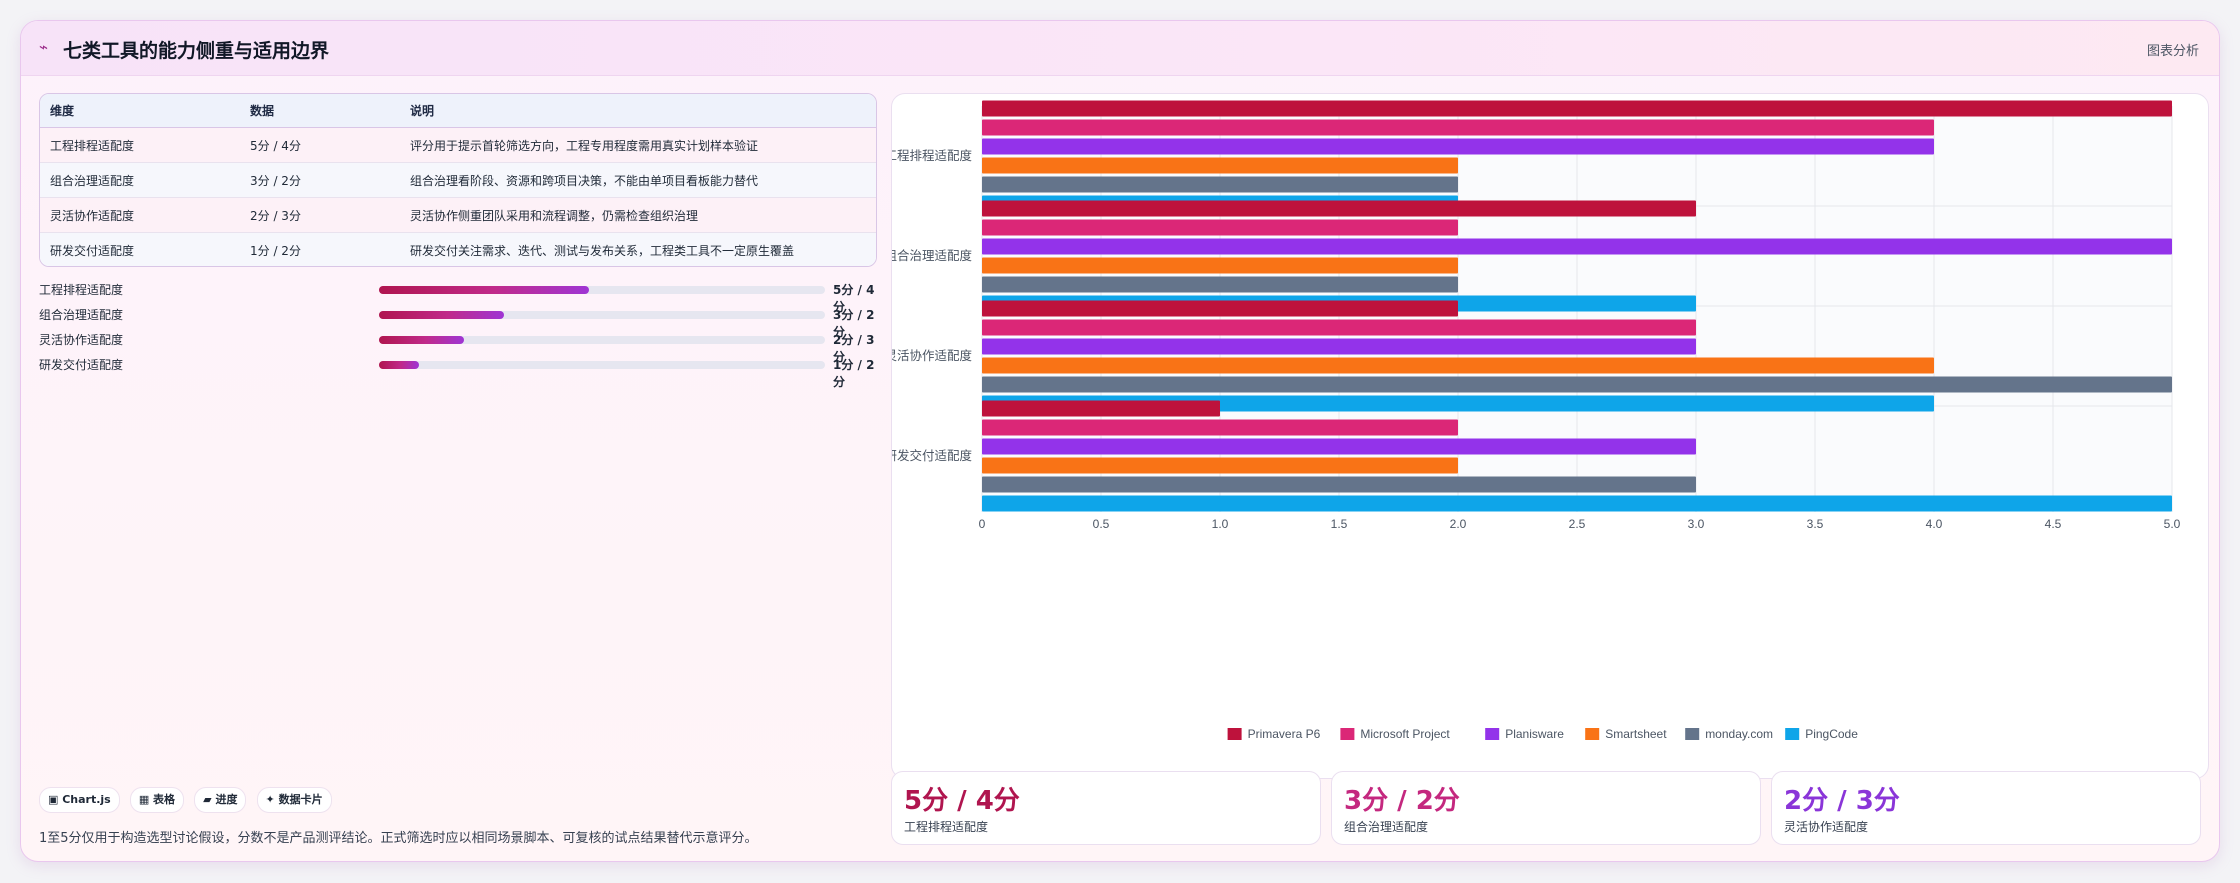 Image resolution: width=2240 pixels, height=883 pixels. Describe the element at coordinates (932, 455) in the screenshot. I see `y-tick-label: 研发交付适配度` at that location.